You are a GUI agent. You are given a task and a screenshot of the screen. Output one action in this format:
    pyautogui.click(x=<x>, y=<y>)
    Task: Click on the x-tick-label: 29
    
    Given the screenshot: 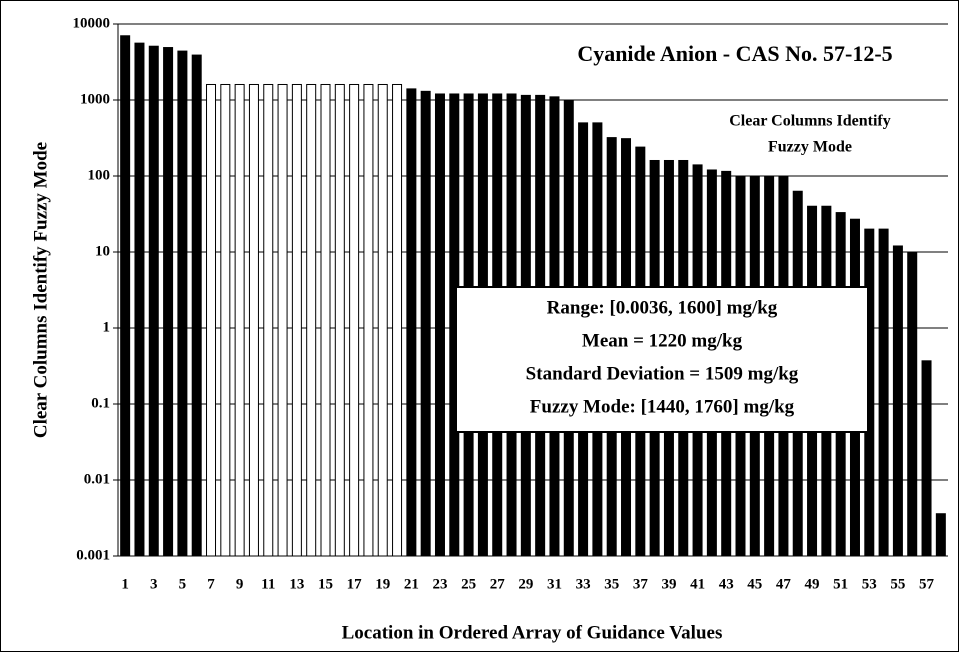 What is the action you would take?
    pyautogui.click(x=525, y=584)
    